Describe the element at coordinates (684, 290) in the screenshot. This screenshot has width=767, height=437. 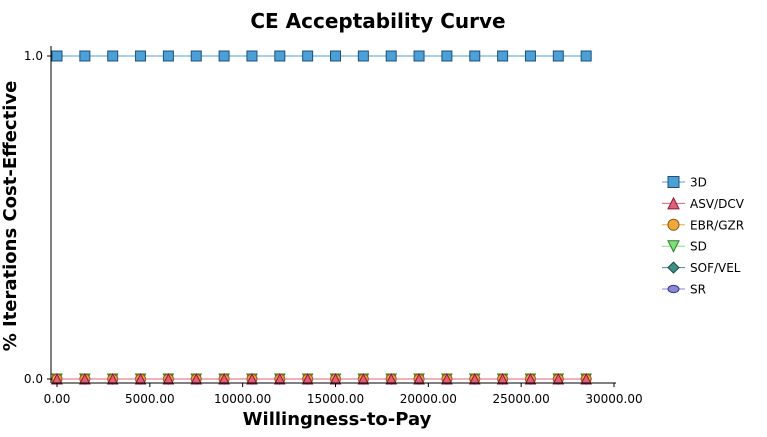
I see `legend-item: SR` at that location.